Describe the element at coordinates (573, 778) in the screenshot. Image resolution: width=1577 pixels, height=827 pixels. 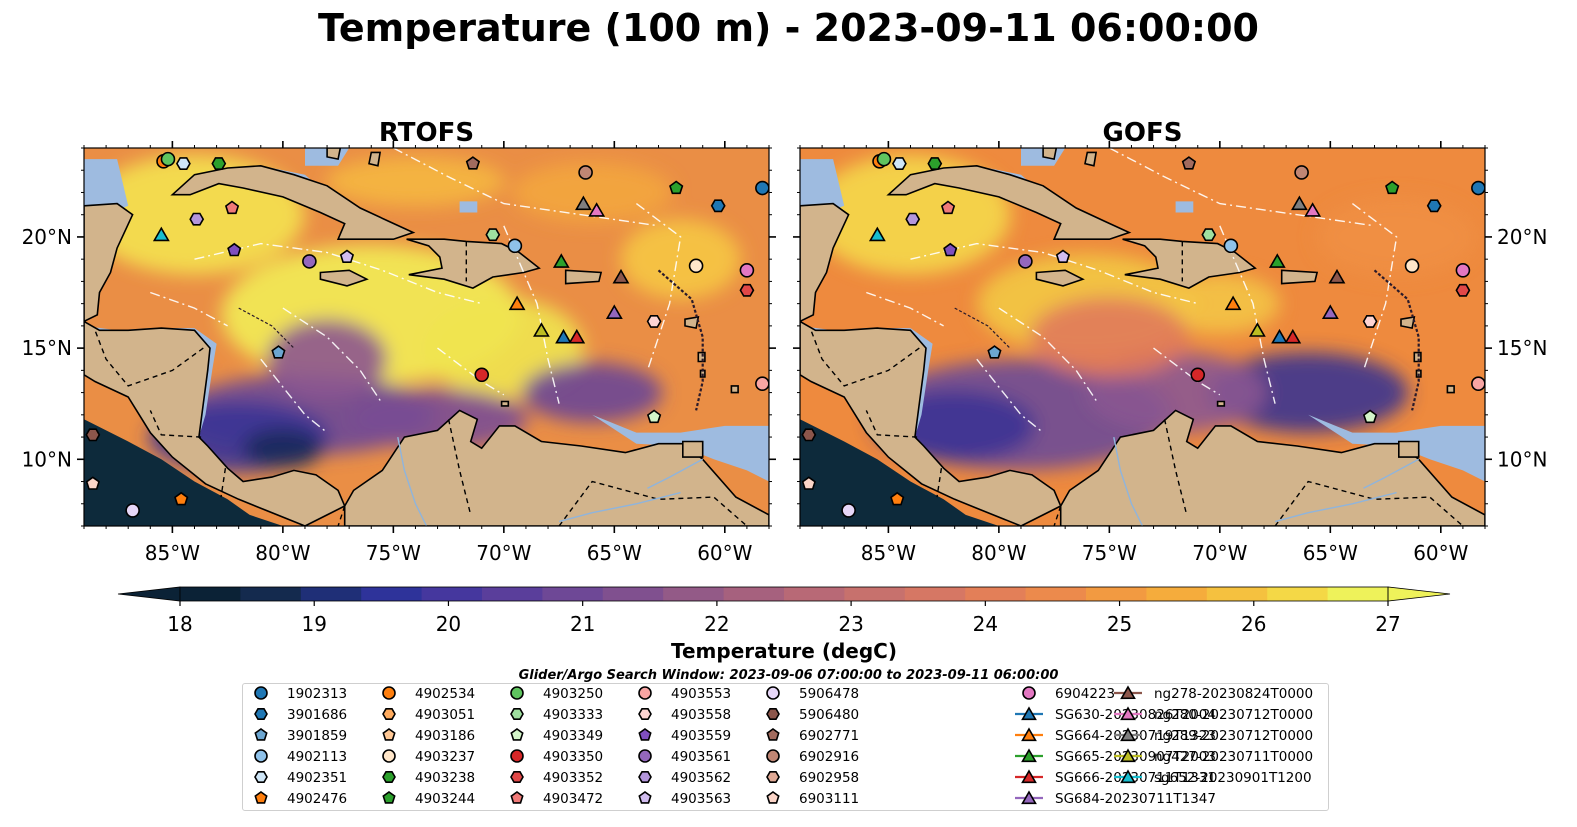
I see `legend-label: 4903352` at that location.